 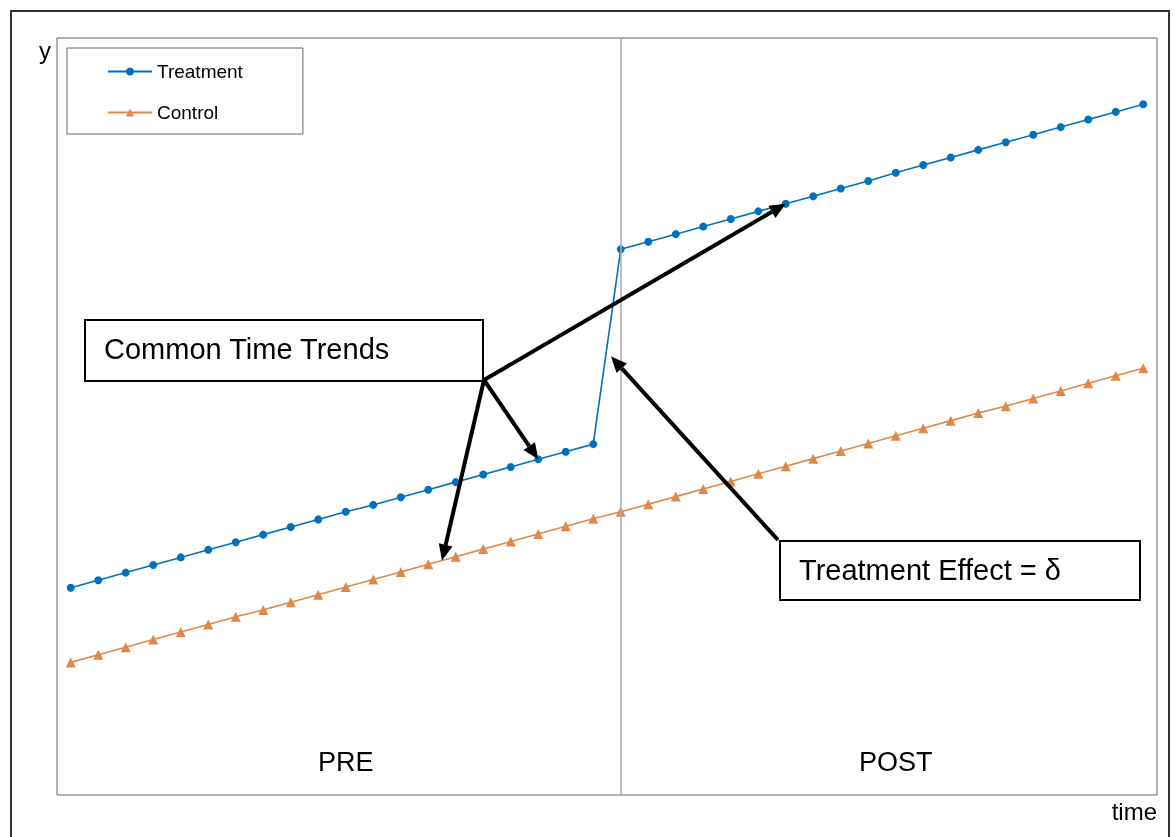 What do you see at coordinates (188, 112) in the screenshot?
I see `legend-label: Control` at bounding box center [188, 112].